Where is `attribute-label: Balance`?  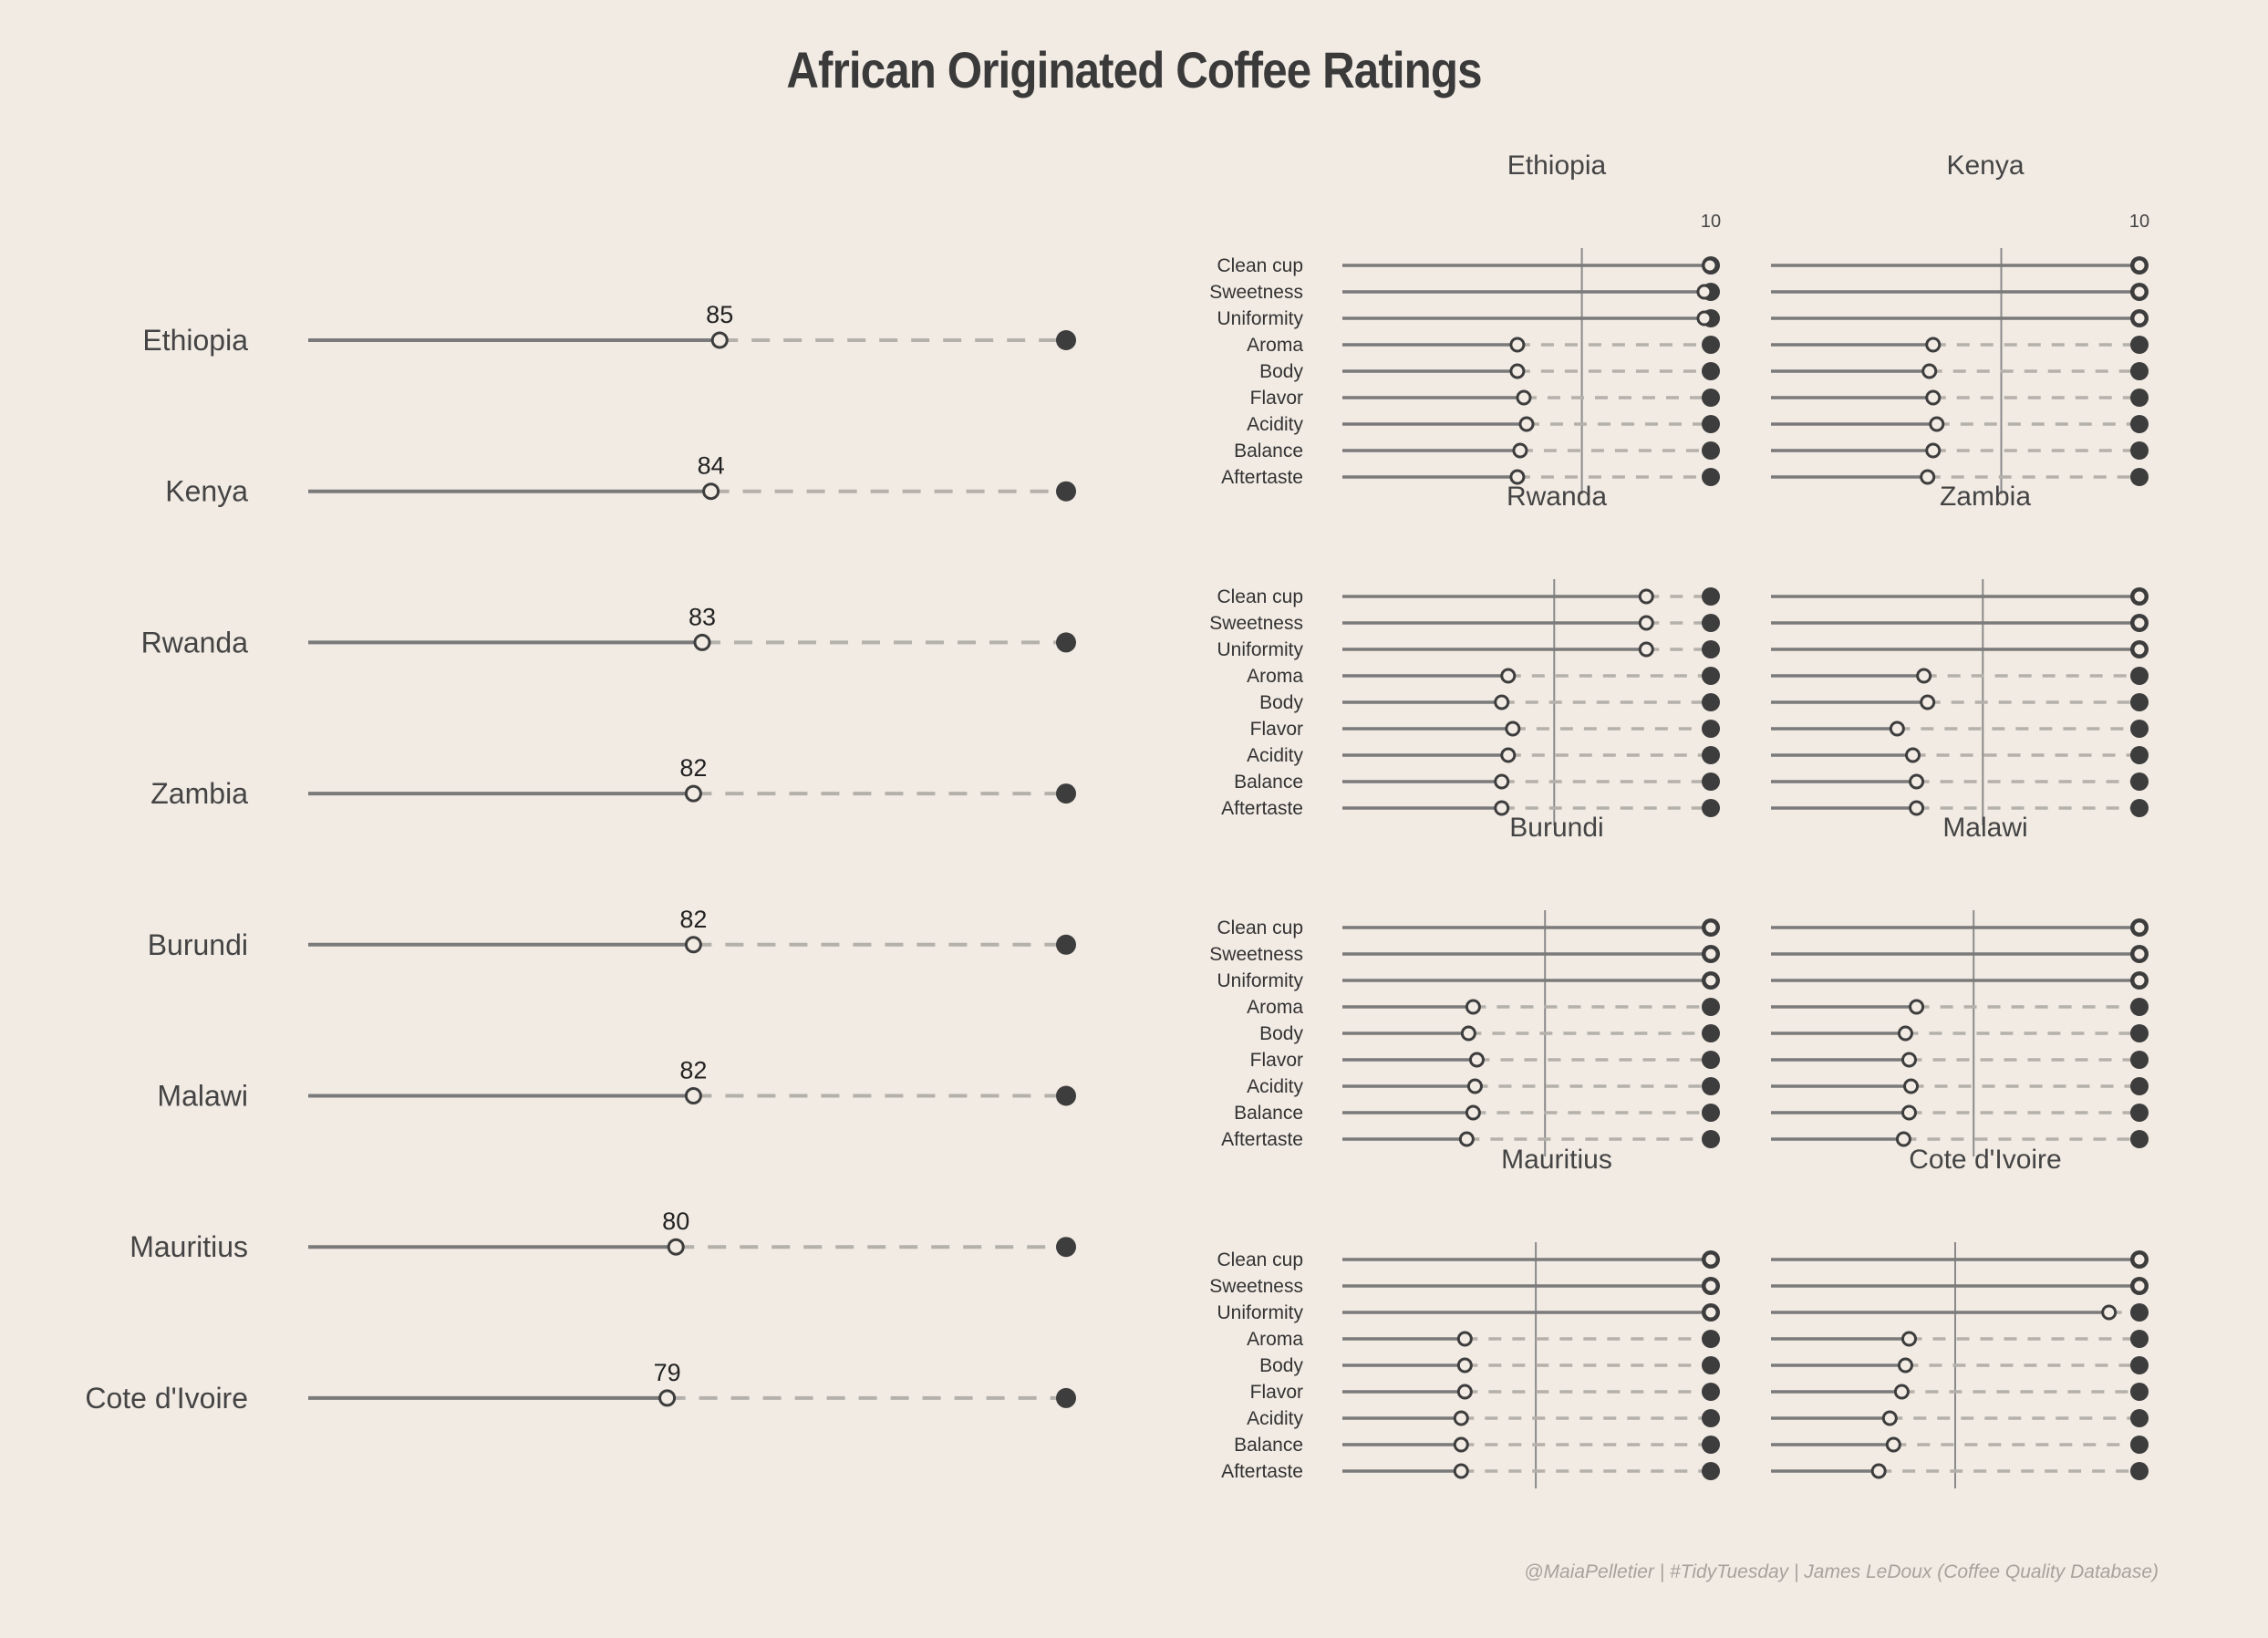 attribute-label: Balance is located at coordinates (1268, 783).